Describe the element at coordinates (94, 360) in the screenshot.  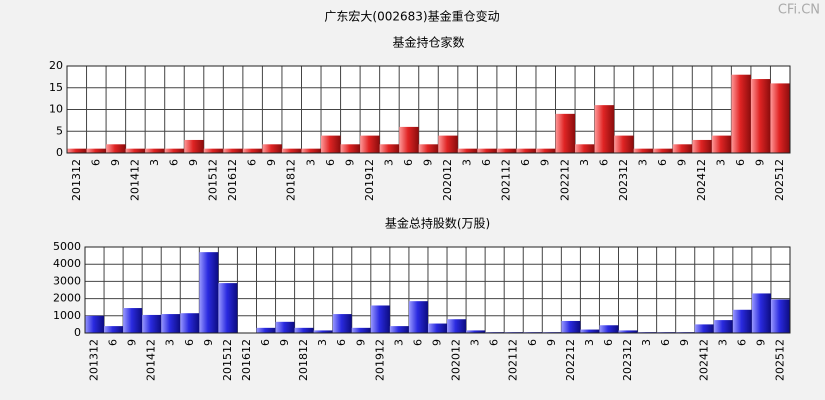
I see `x-tick-label: 201312` at that location.